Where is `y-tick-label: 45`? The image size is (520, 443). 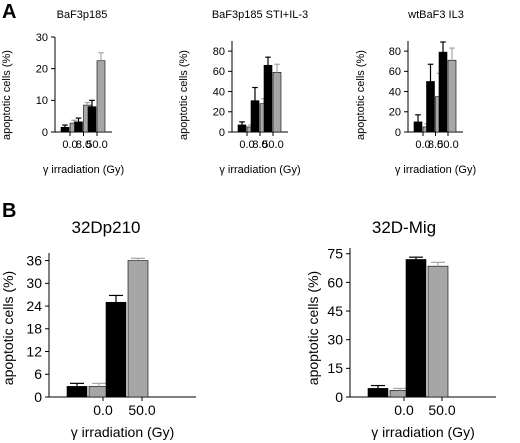 y-tick-label: 45 is located at coordinates (335, 311).